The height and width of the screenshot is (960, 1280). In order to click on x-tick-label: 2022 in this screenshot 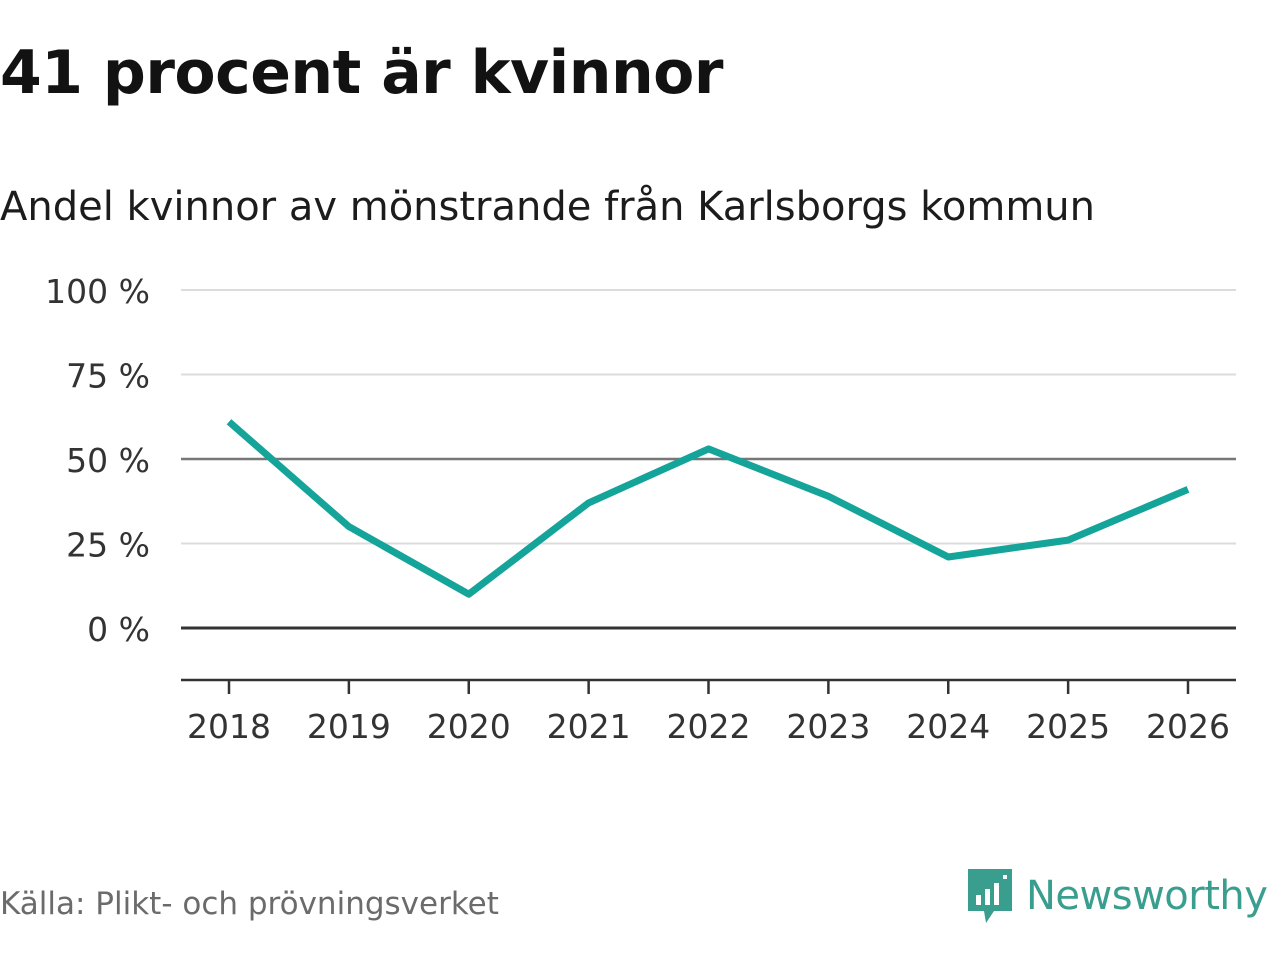, I will do `click(709, 726)`.